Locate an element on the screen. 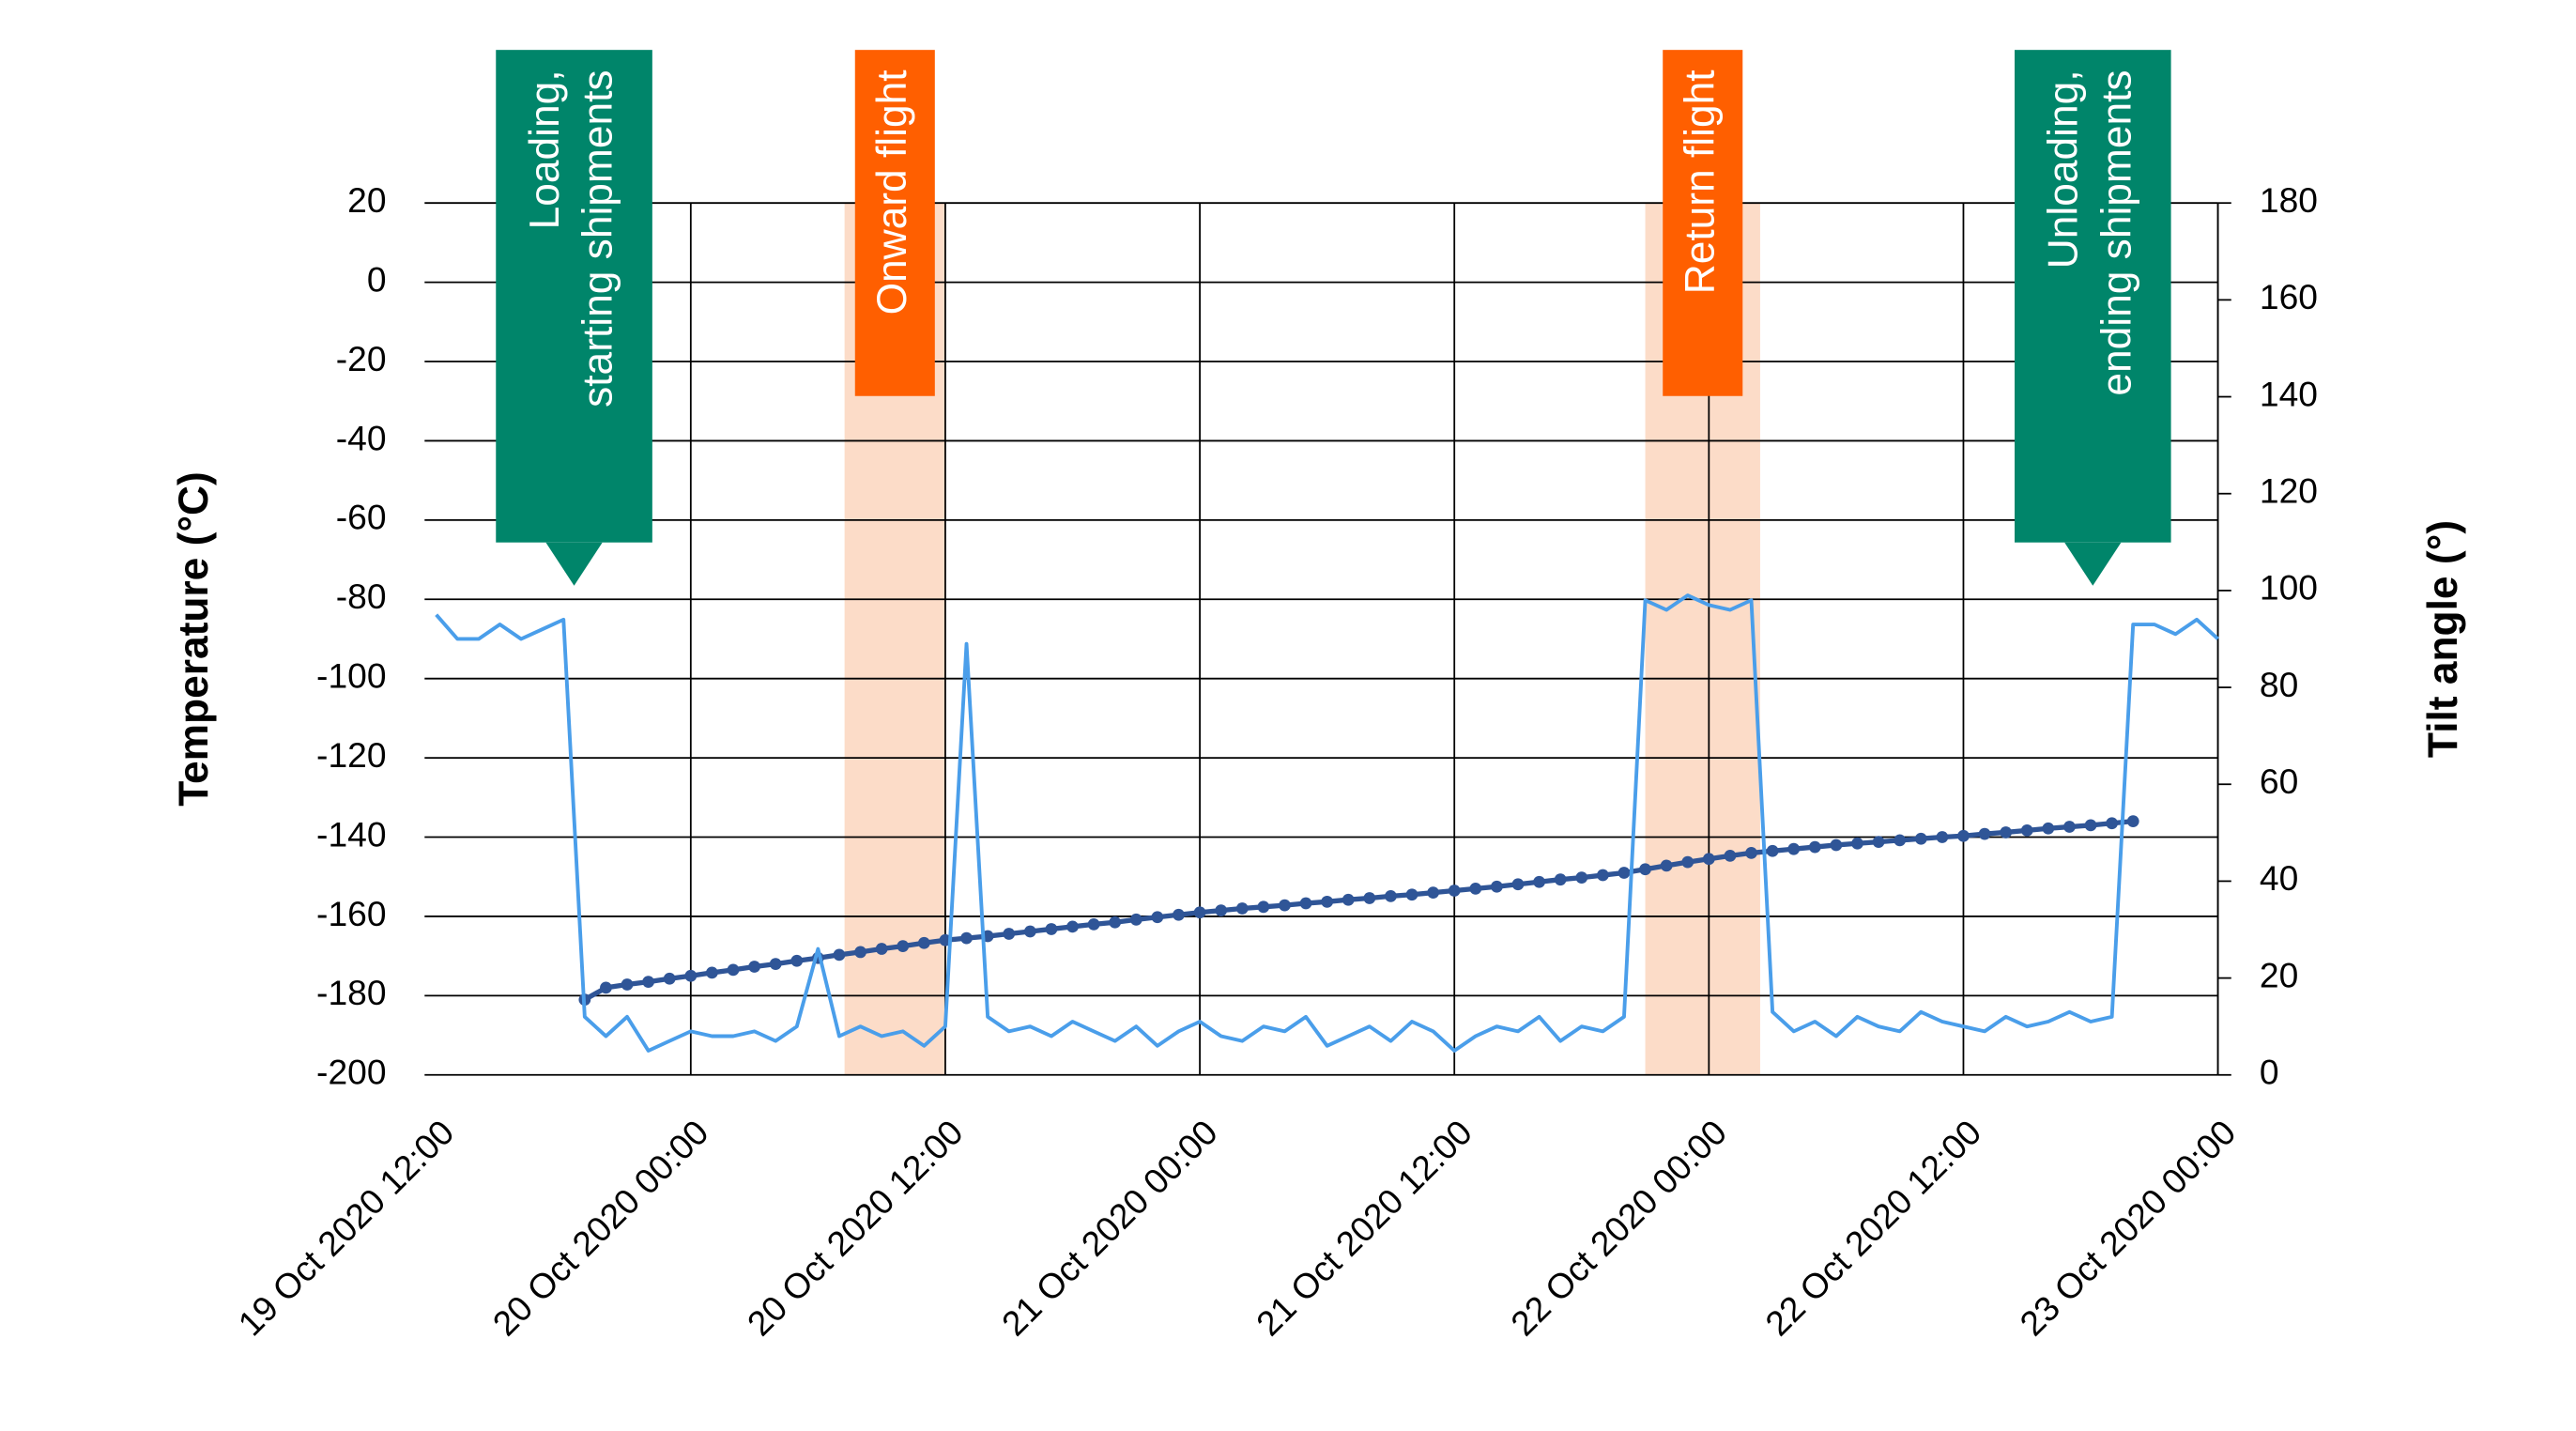 The image size is (2576, 1431). y-tick-label: -160 is located at coordinates (351, 913).